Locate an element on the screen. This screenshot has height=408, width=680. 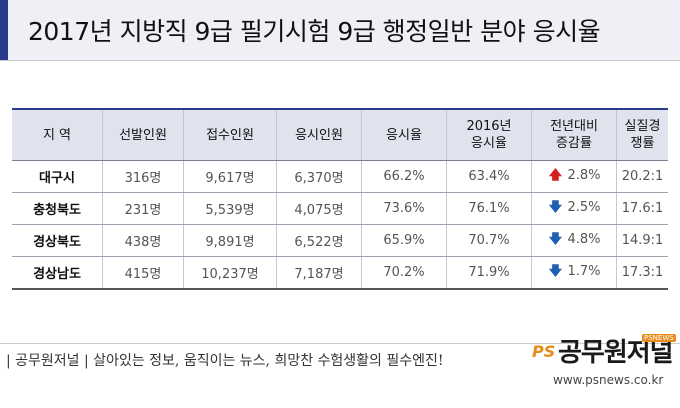
cell-applied: 10,237명 is located at coordinates (230, 273).